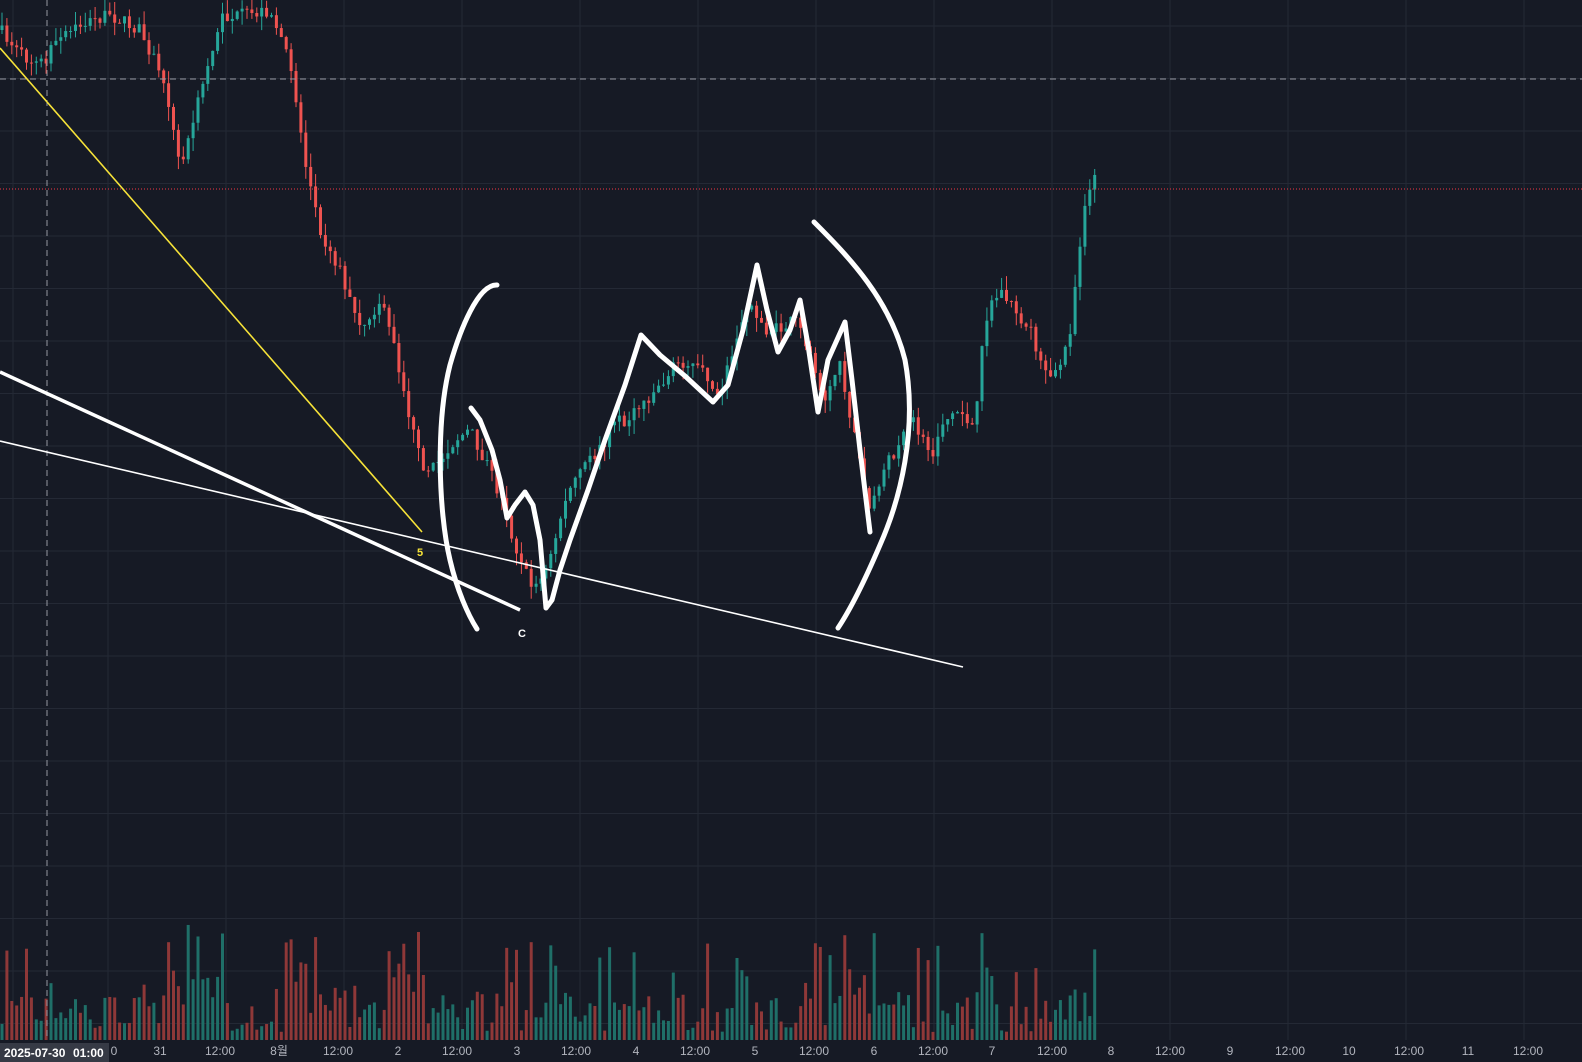 Image resolution: width=1582 pixels, height=1062 pixels. I want to click on time-axis-tick-label: 3, so click(517, 1051).